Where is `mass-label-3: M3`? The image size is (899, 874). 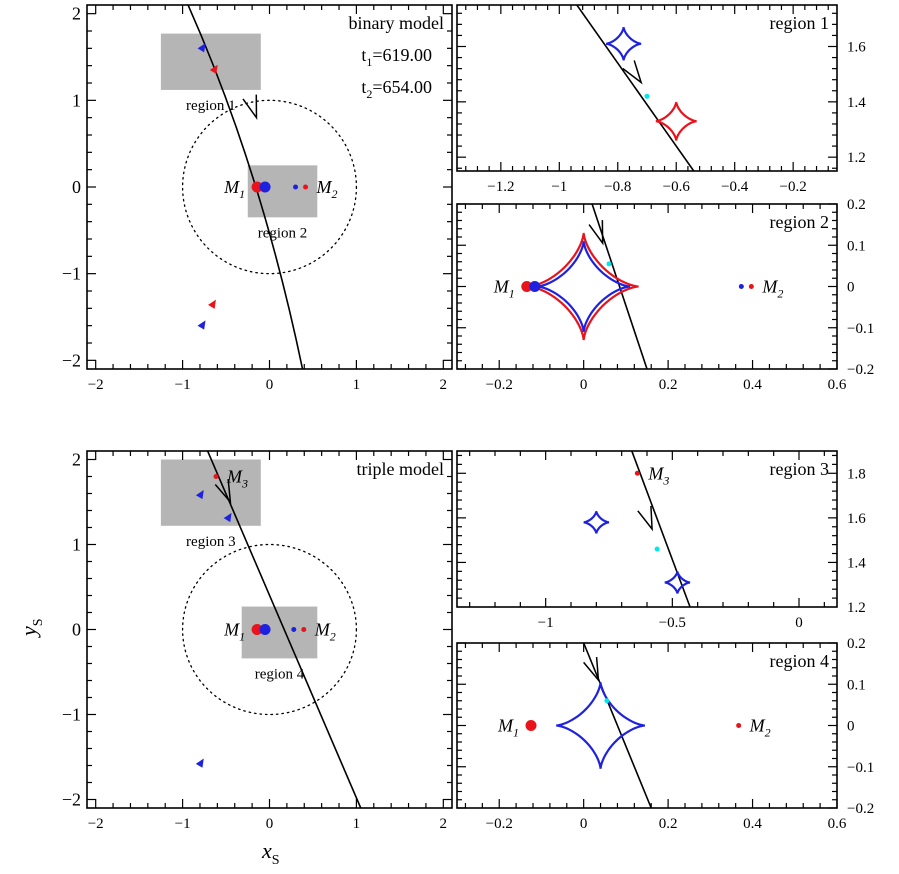 mass-label-3: M3 is located at coordinates (658, 475).